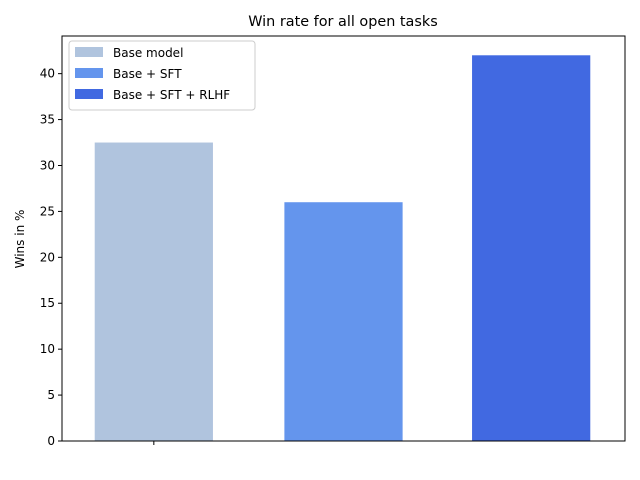  I want to click on y-tick-label-8: 40, so click(47, 74).